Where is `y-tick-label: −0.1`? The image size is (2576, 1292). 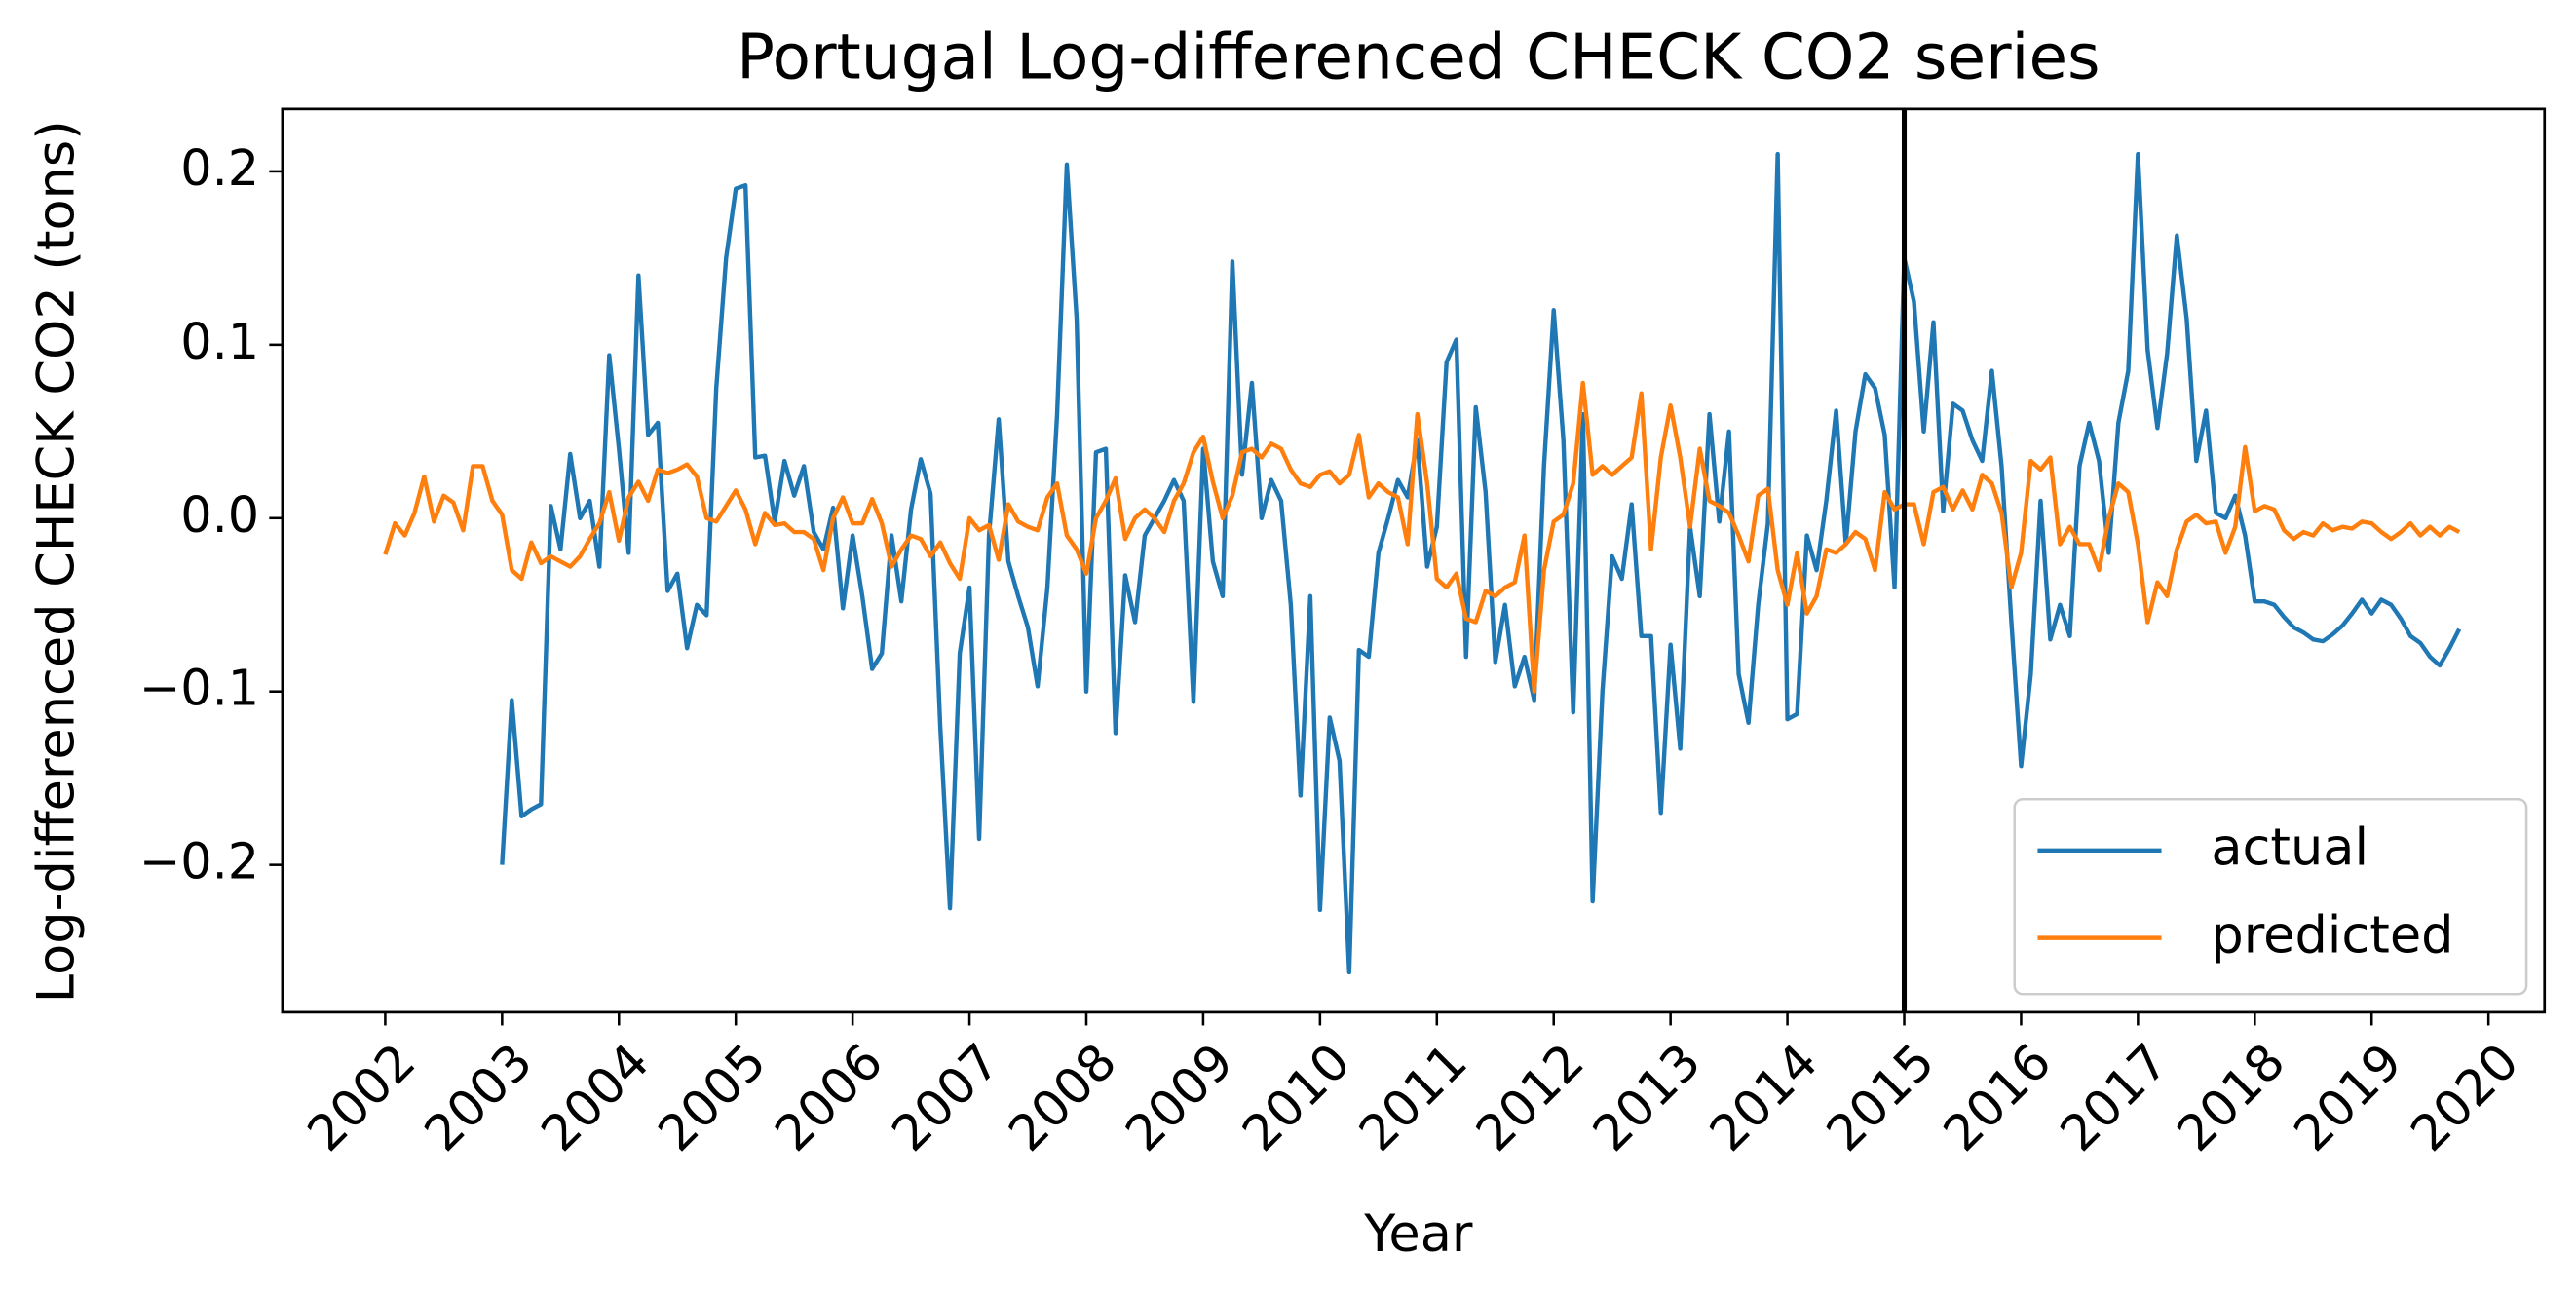
y-tick-label: −0.1 is located at coordinates (199, 689).